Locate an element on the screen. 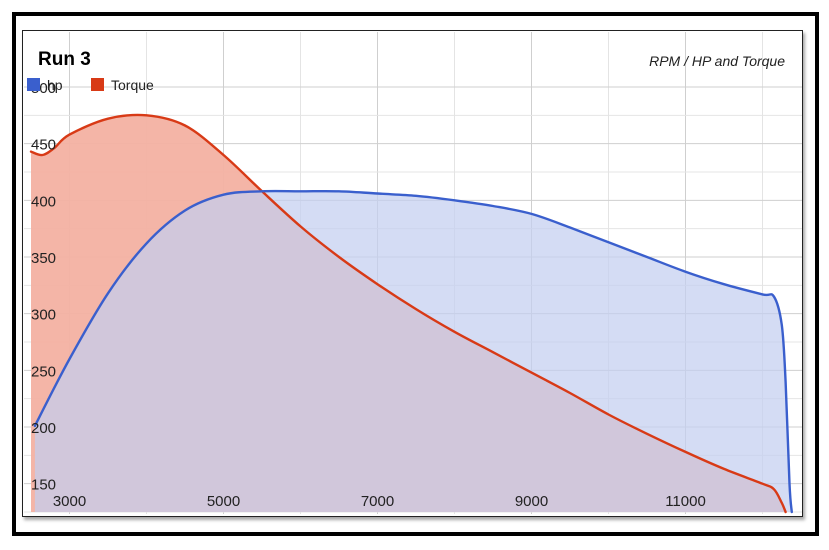 The height and width of the screenshot is (550, 829). y-tick-label-2: 250 is located at coordinates (43, 371).